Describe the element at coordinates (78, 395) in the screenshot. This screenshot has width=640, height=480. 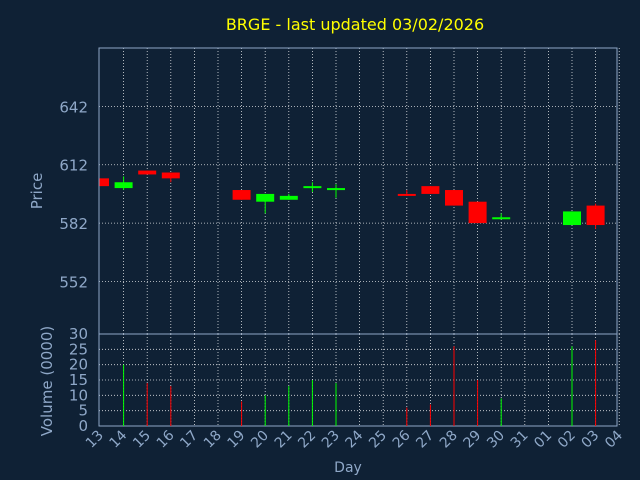
I see `volume-y-tick-label: 10` at that location.